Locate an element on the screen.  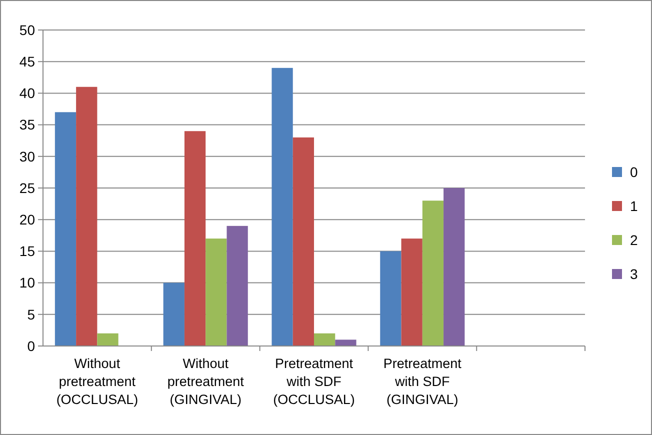
legend-label: 2 is located at coordinates (634, 240).